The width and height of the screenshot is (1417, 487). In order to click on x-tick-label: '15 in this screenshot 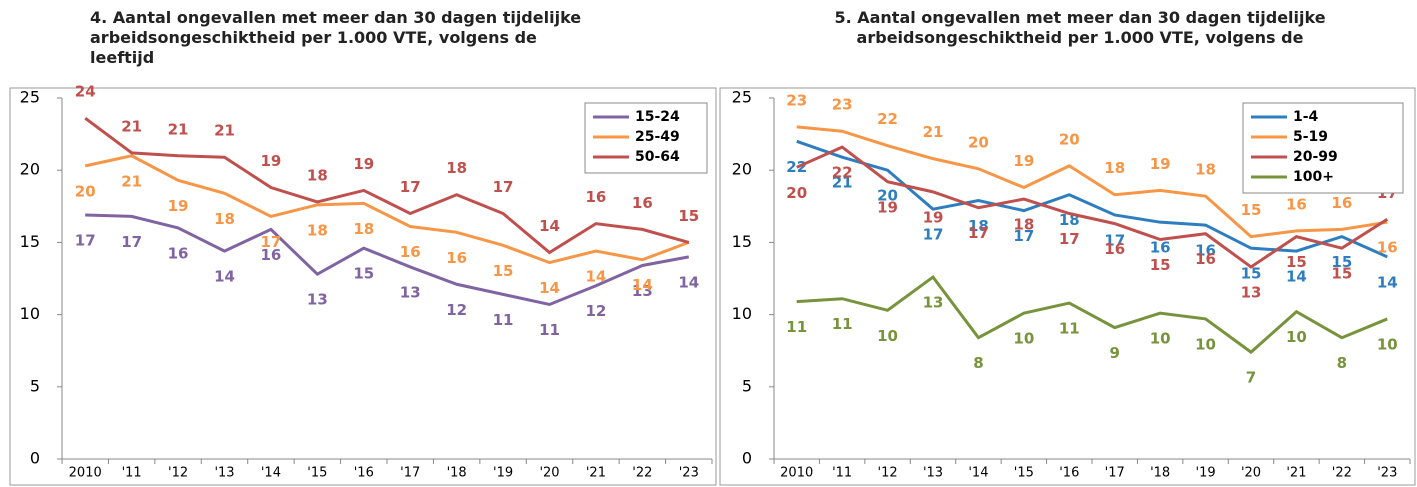, I will do `click(1024, 473)`.